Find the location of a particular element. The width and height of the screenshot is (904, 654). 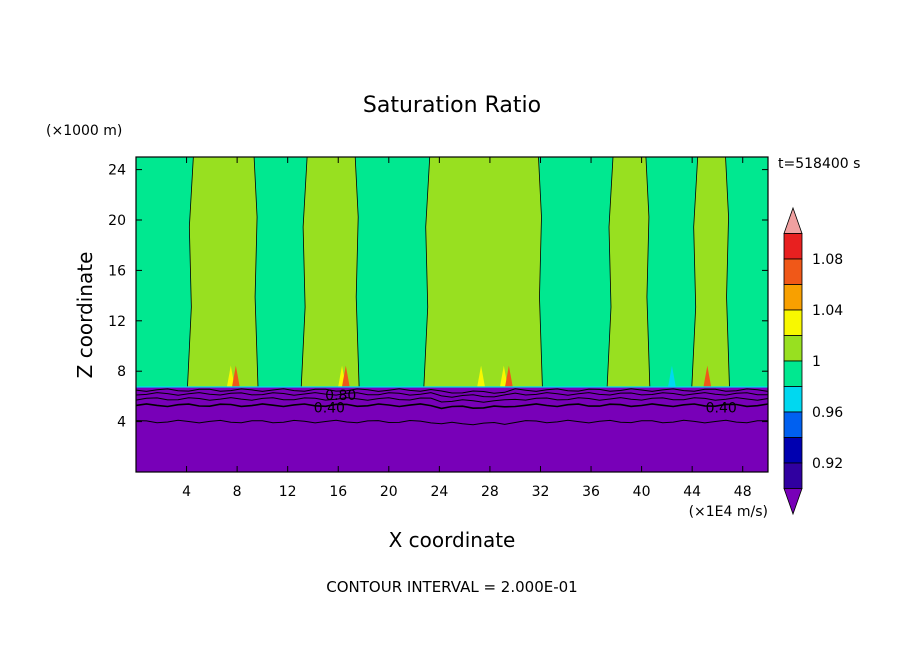

x-tick-label: 28 is located at coordinates (490, 492).